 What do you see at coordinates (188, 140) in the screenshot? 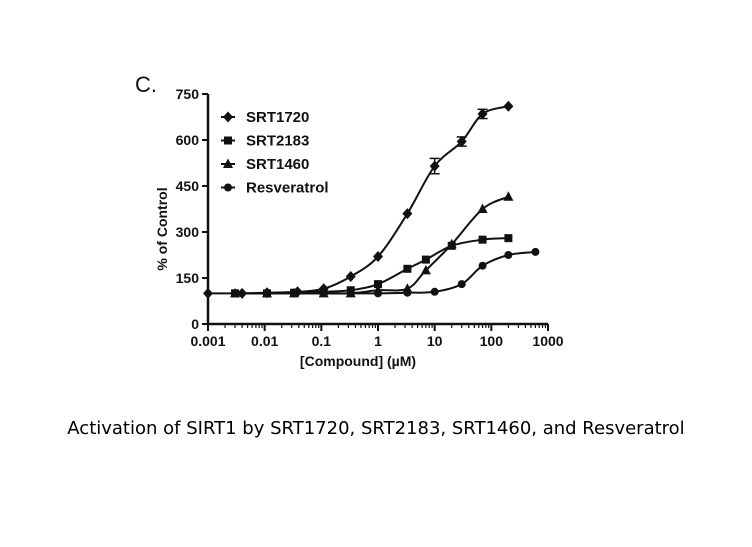
I see `y-tick-label: 600` at bounding box center [188, 140].